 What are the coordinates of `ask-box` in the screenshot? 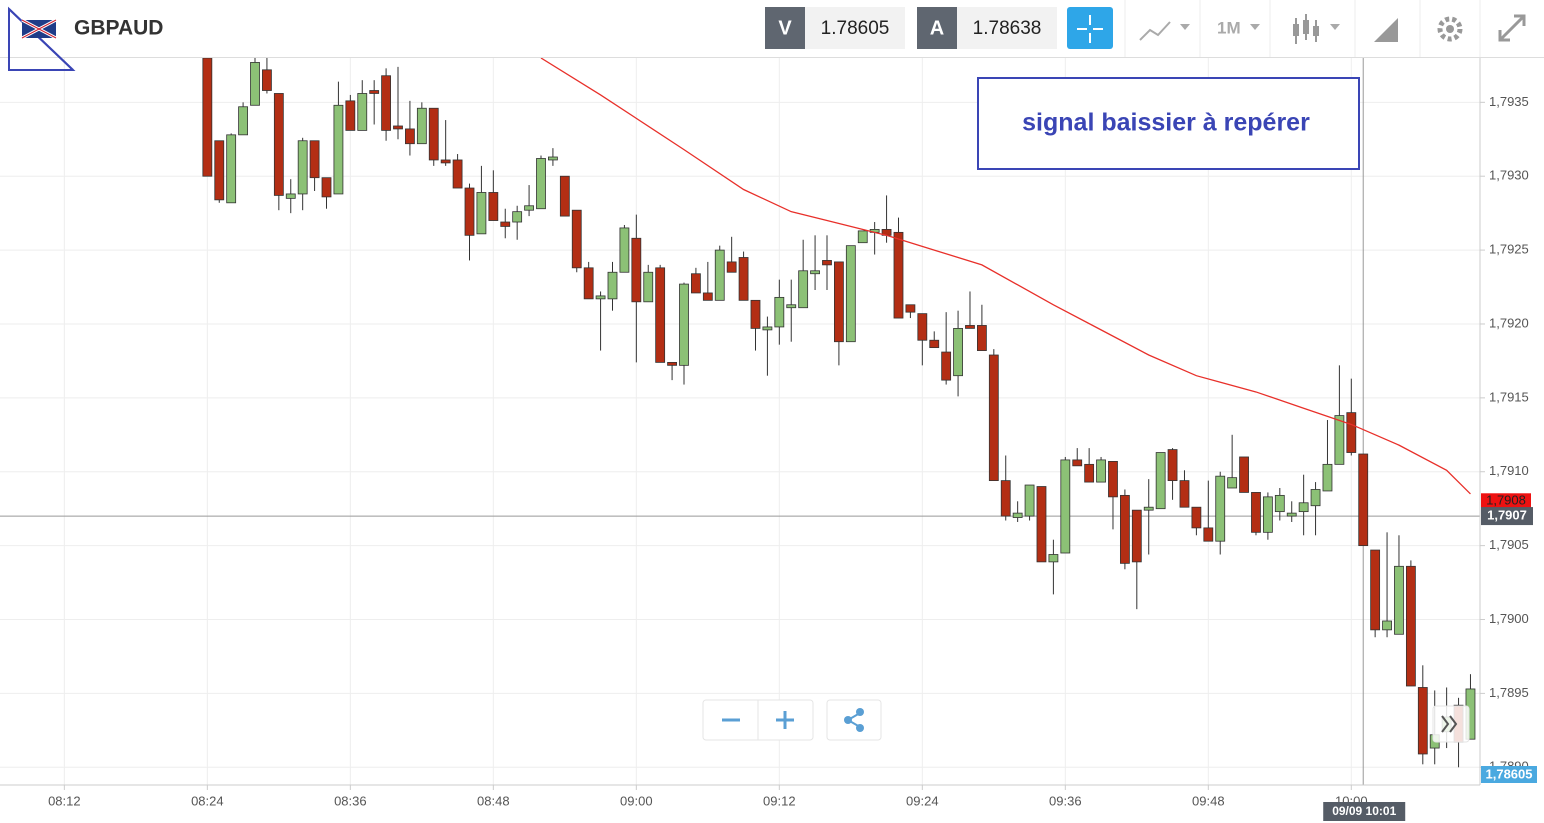 It's located at (1007, 28).